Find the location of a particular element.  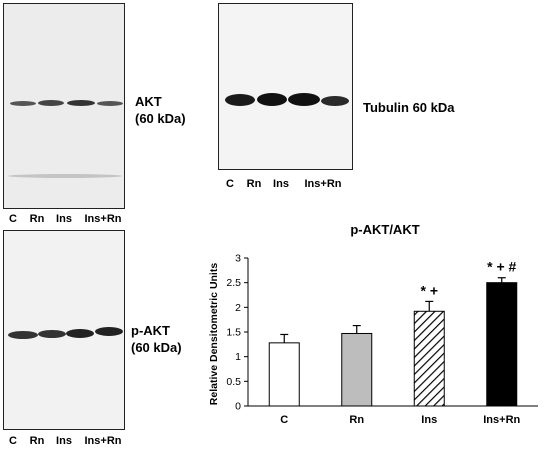

pakt-band-insrn is located at coordinates (109, 331).